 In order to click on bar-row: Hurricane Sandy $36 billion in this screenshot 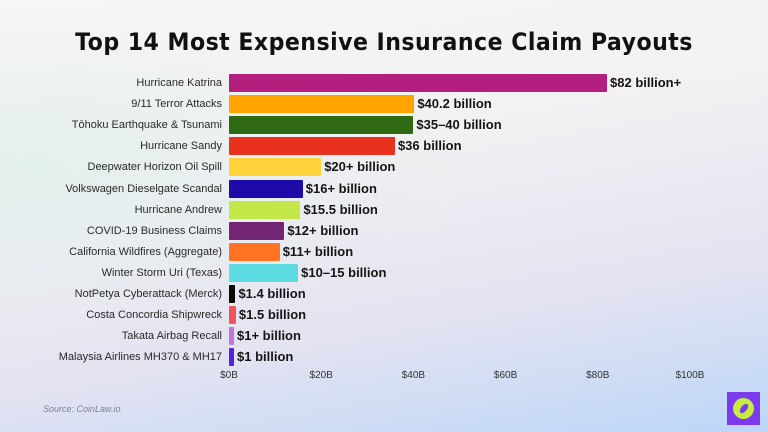, I will do `click(384, 146)`.